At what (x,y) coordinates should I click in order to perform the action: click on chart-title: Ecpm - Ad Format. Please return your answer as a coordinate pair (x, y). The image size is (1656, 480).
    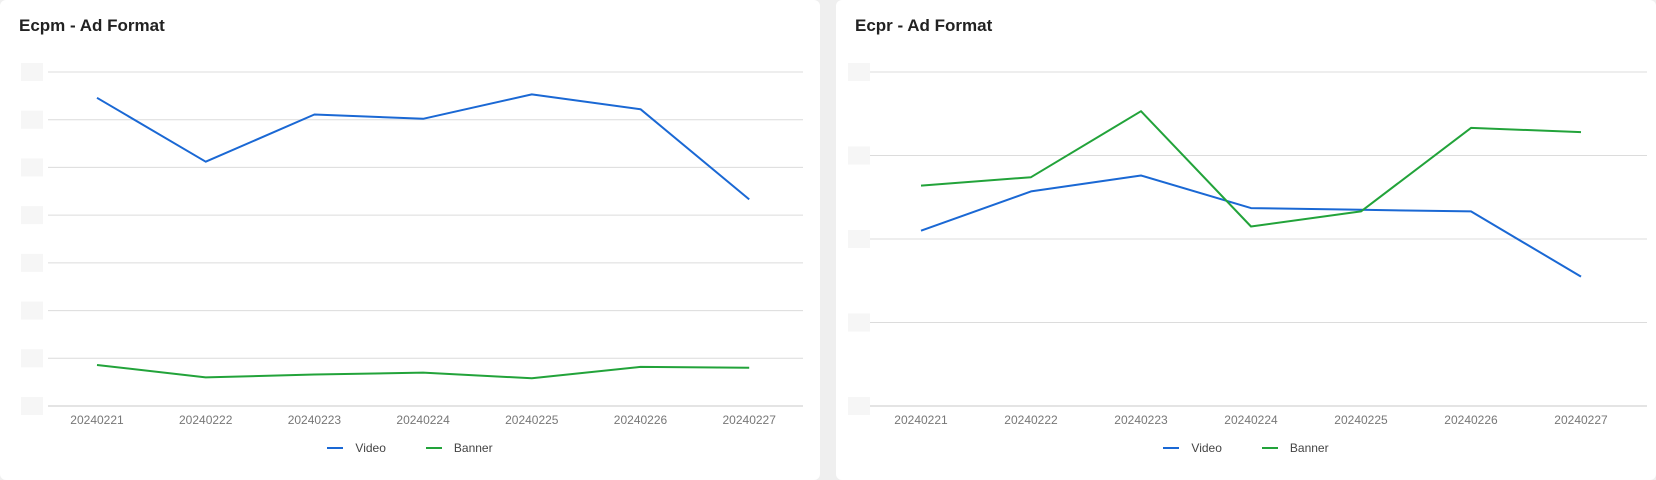
    Looking at the image, I should click on (92, 25).